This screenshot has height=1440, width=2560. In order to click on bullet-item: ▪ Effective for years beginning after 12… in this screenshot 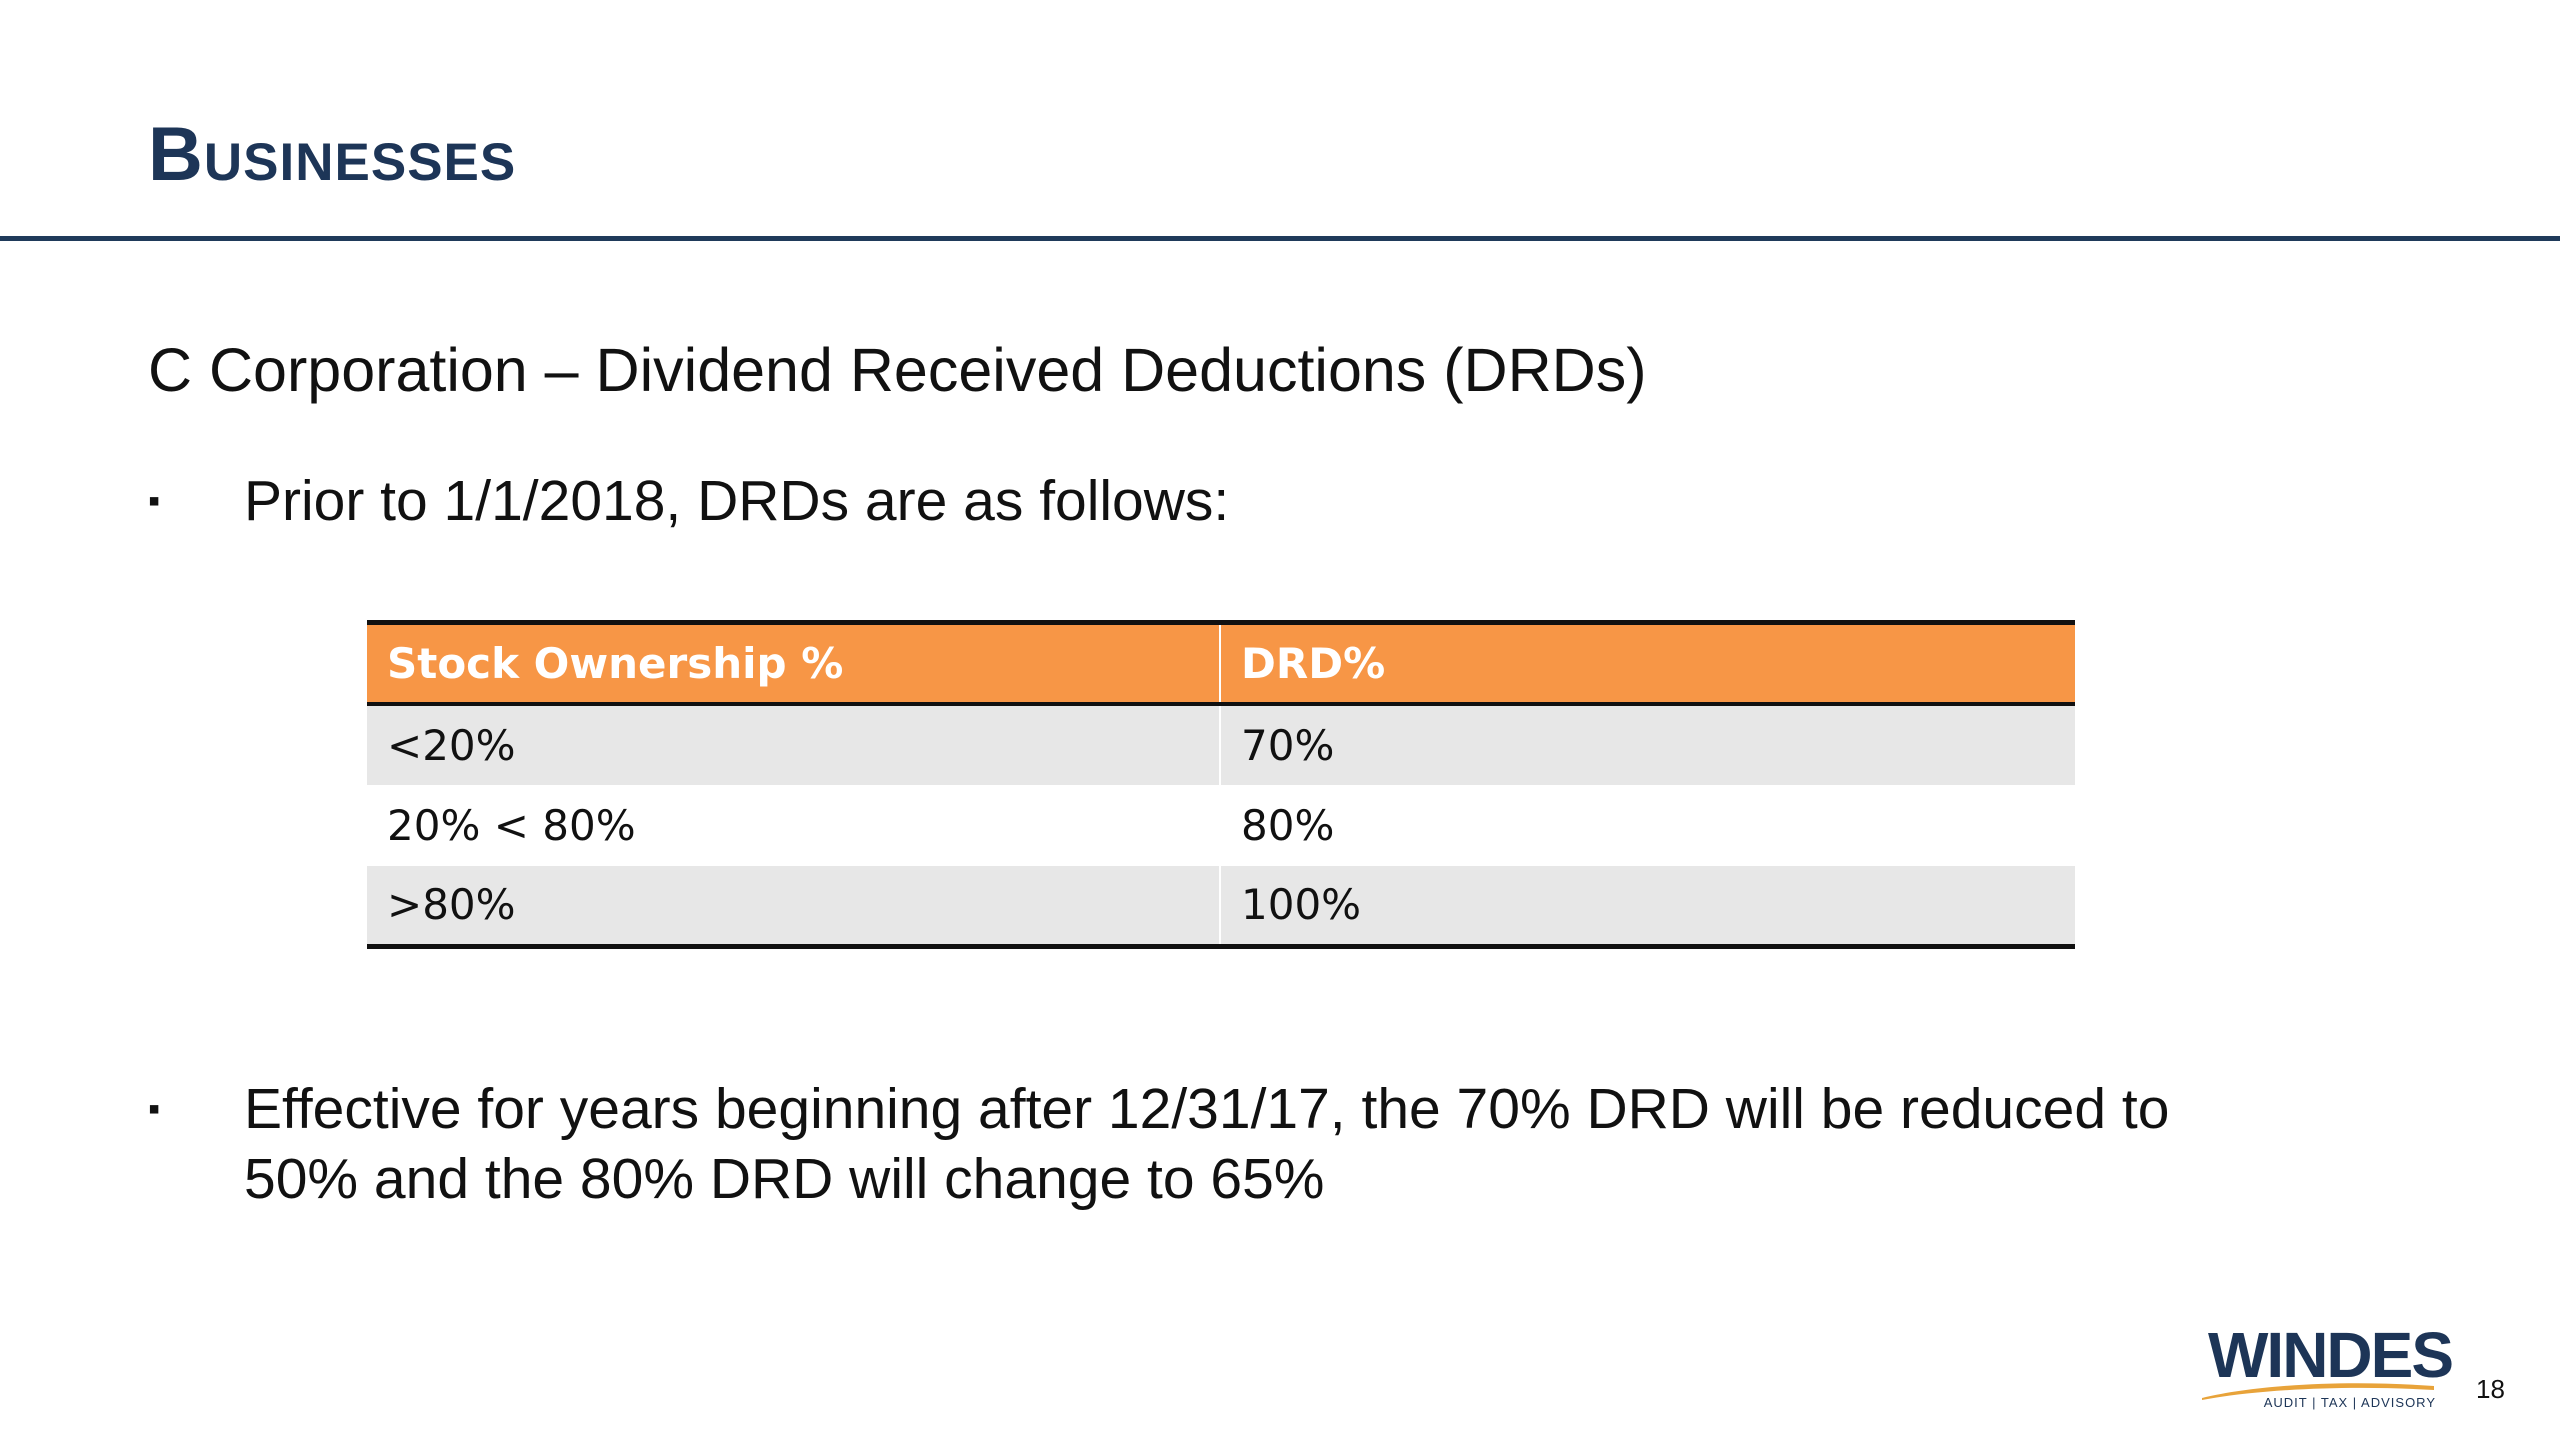, I will do `click(1223, 1144)`.